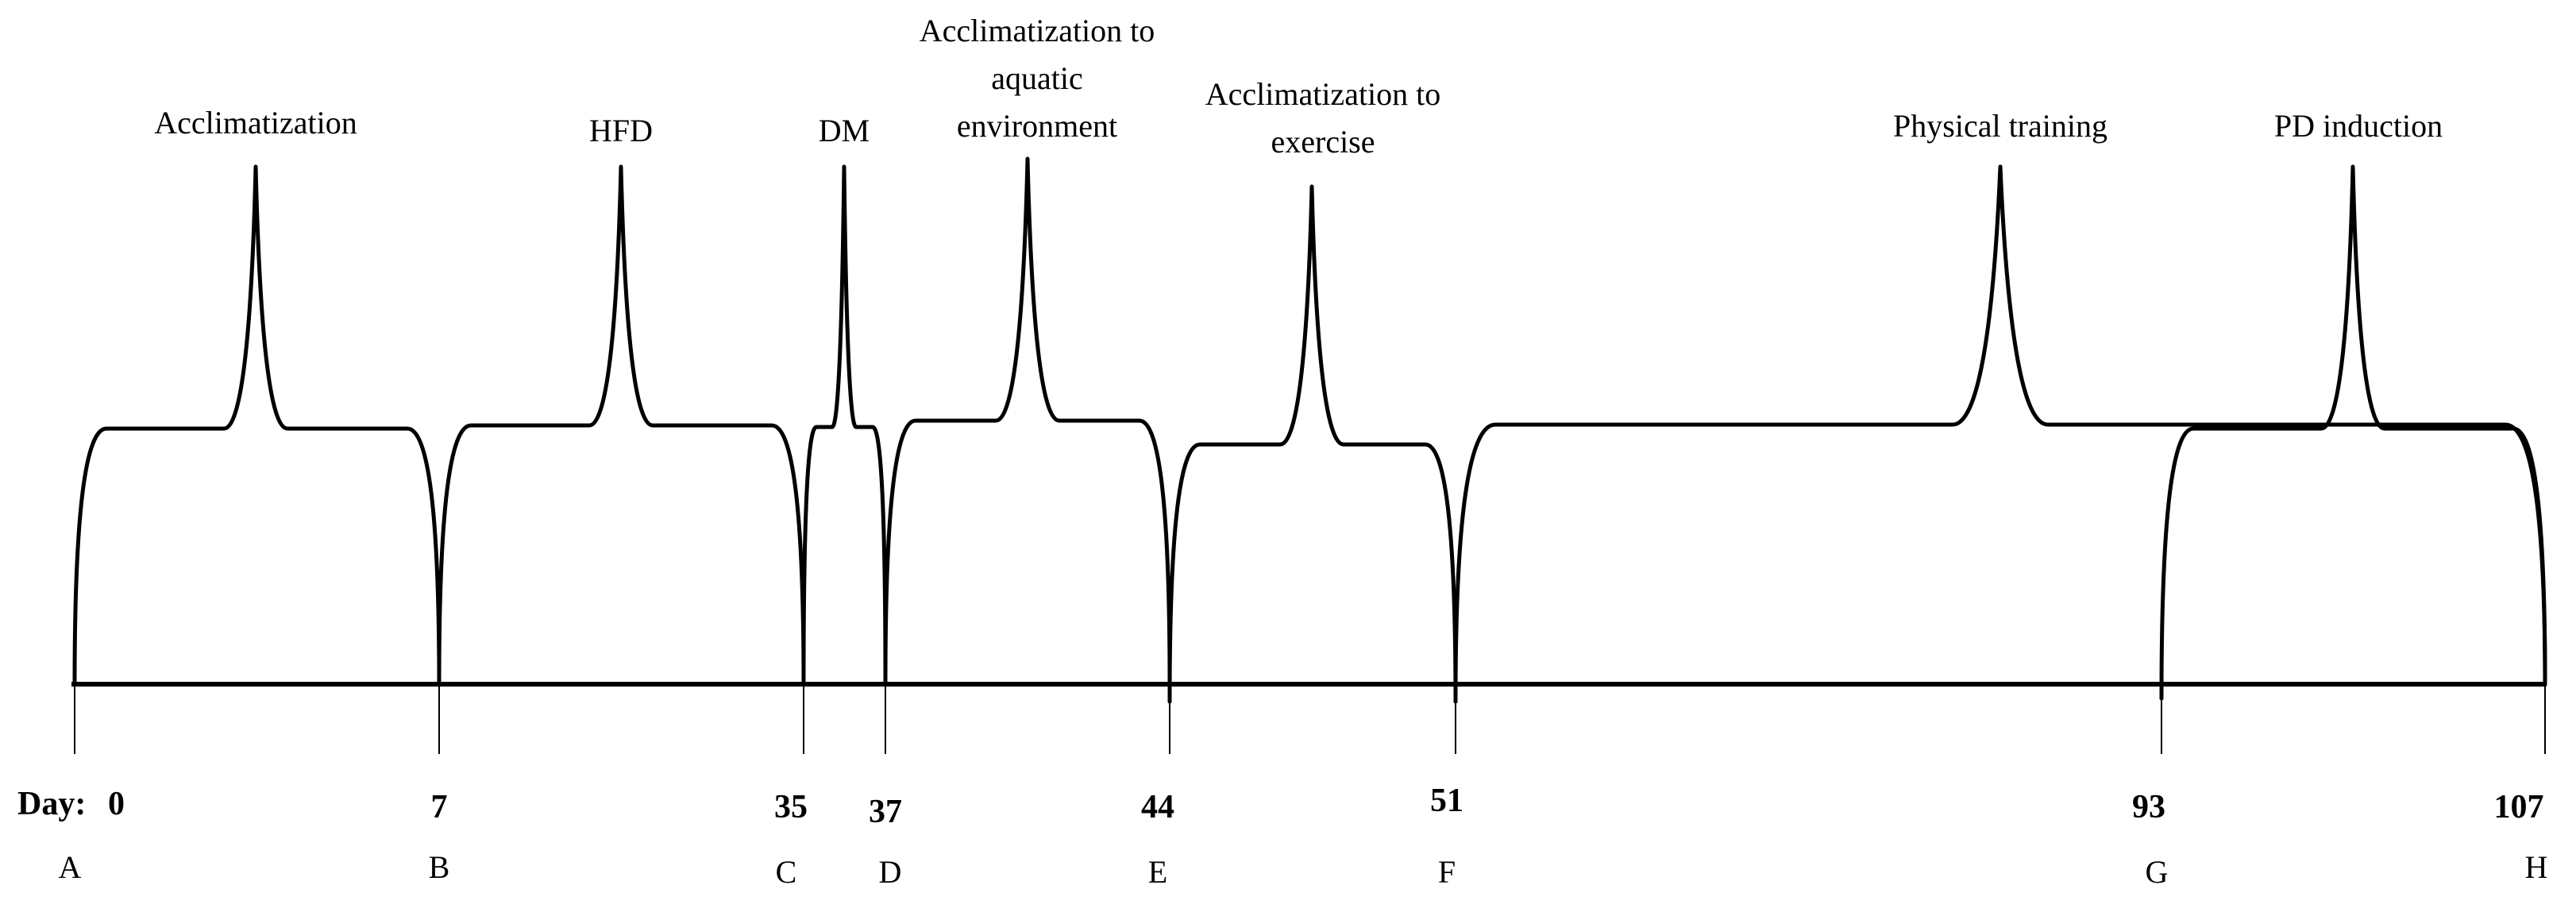 Image resolution: width=2576 pixels, height=908 pixels. I want to click on phase-label-aquatic-line1: Acclimatization to, so click(1037, 31).